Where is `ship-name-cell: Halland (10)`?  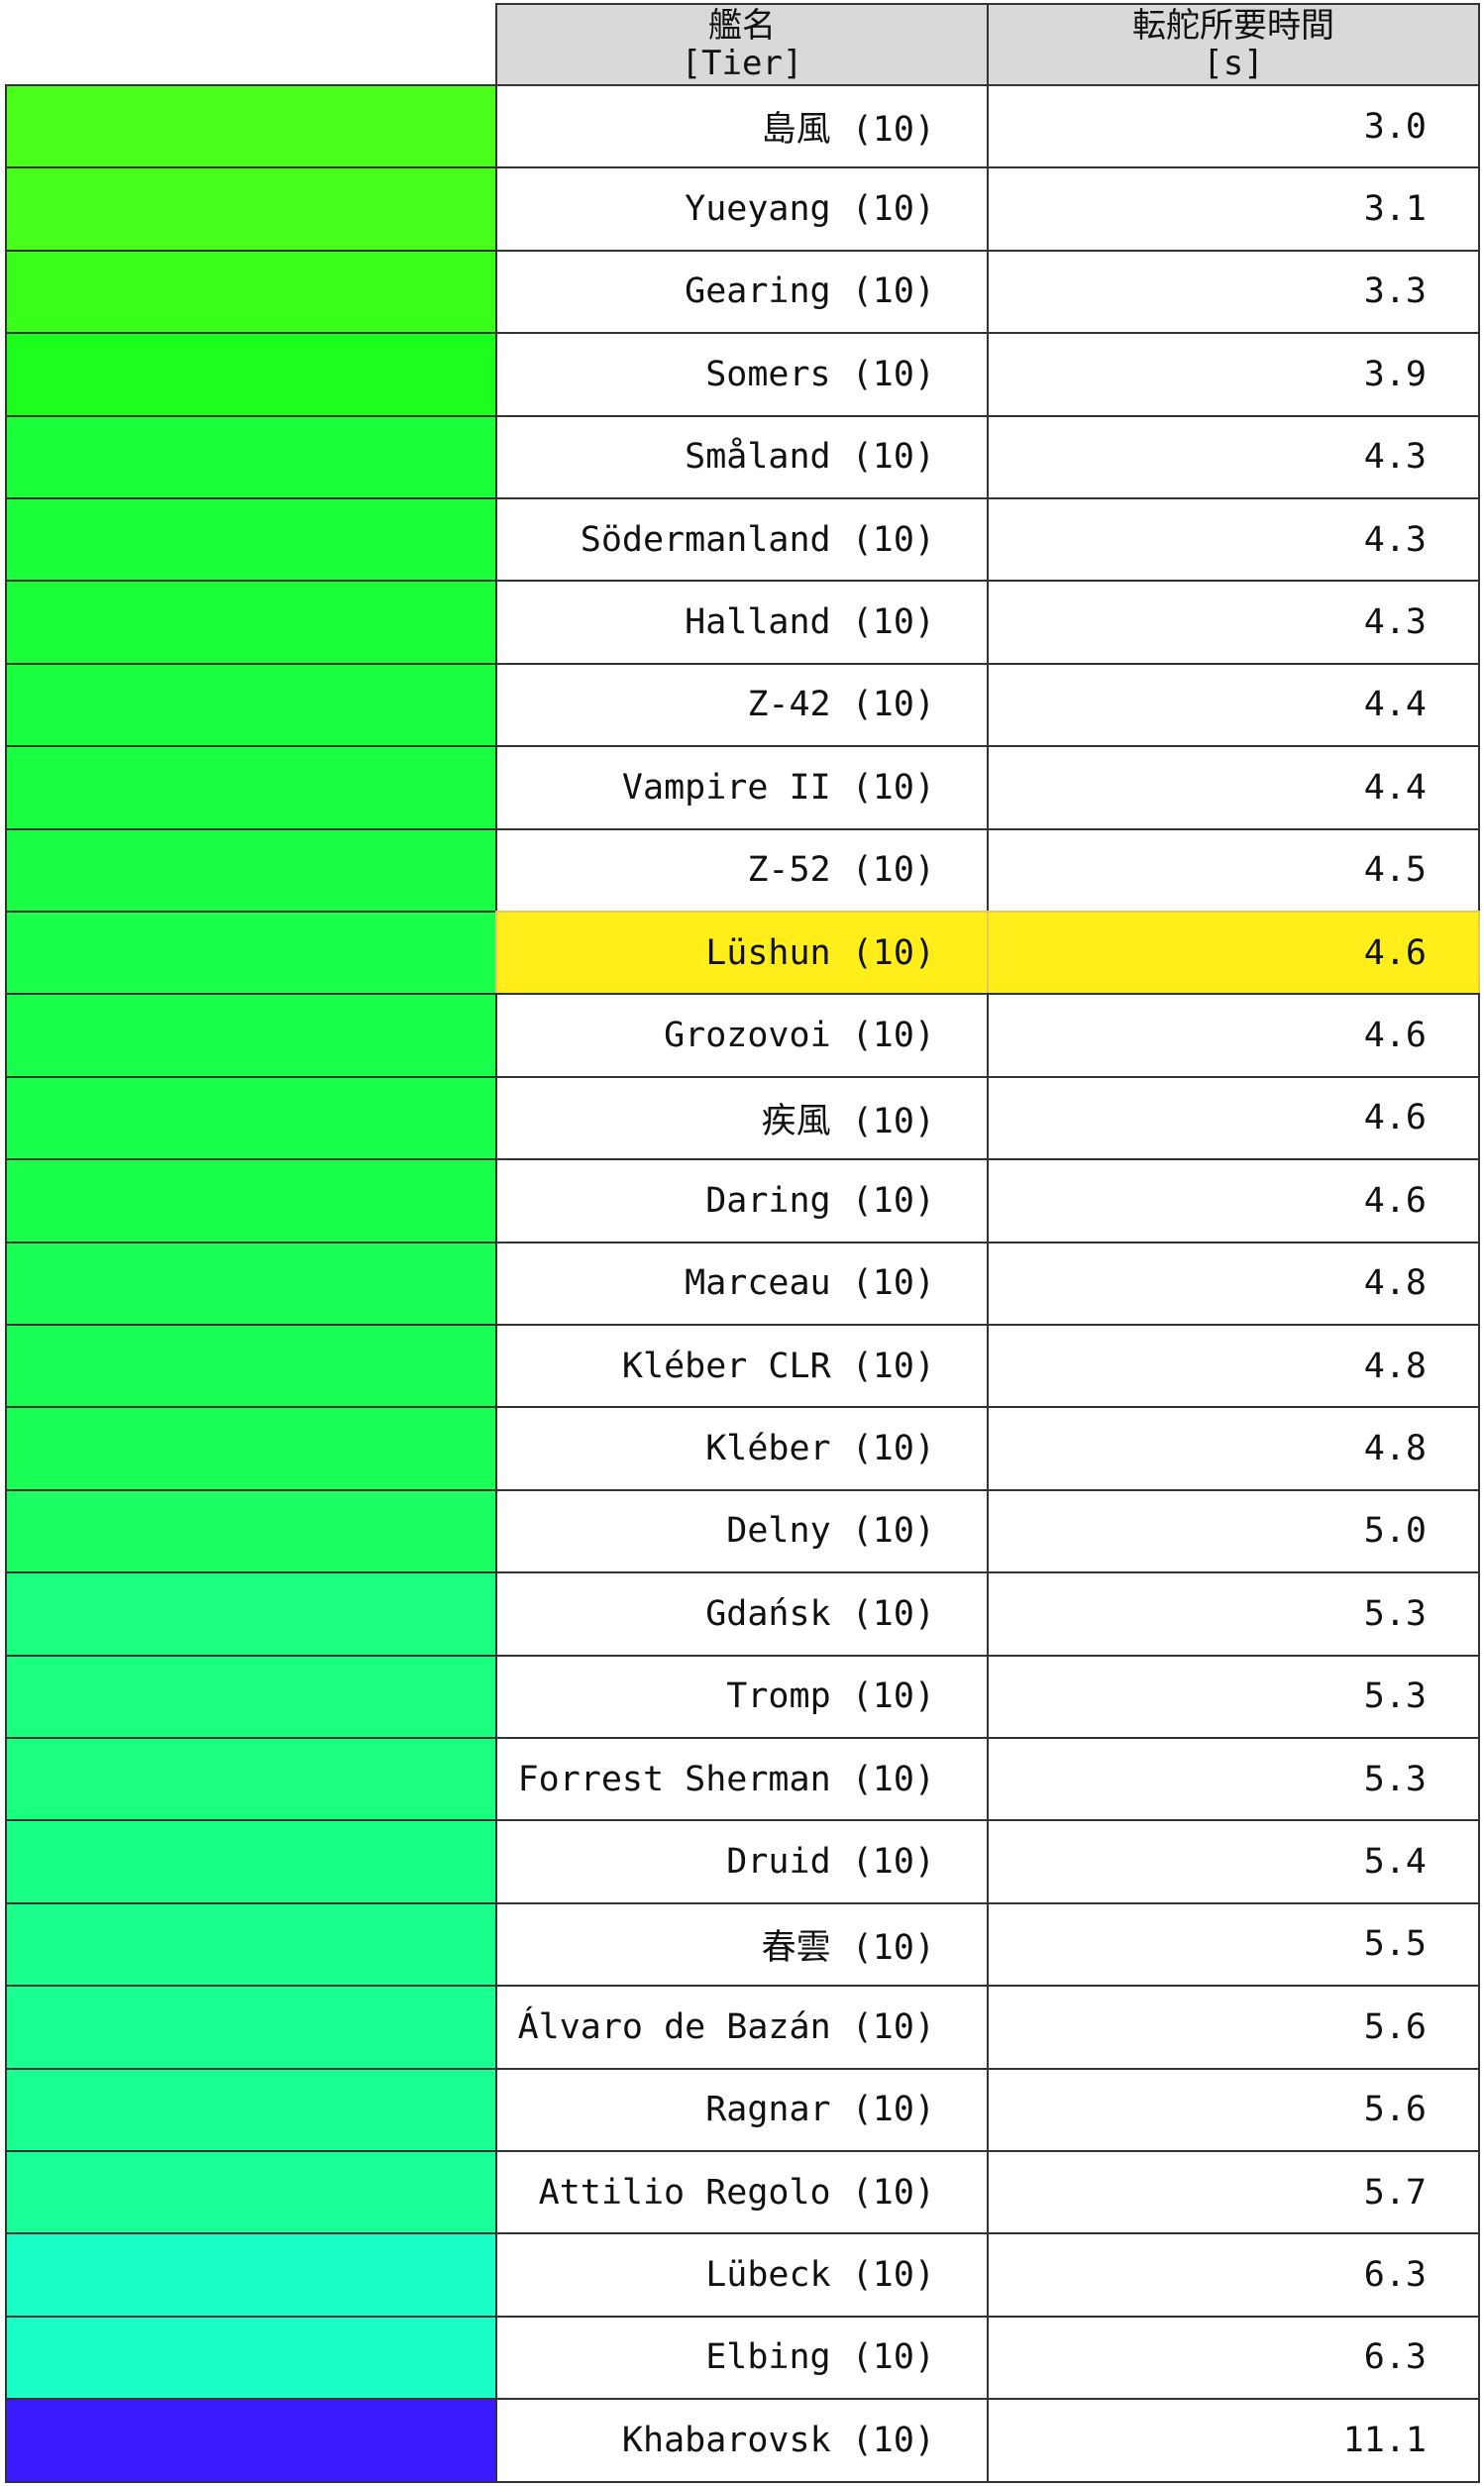 ship-name-cell: Halland (10) is located at coordinates (742, 622).